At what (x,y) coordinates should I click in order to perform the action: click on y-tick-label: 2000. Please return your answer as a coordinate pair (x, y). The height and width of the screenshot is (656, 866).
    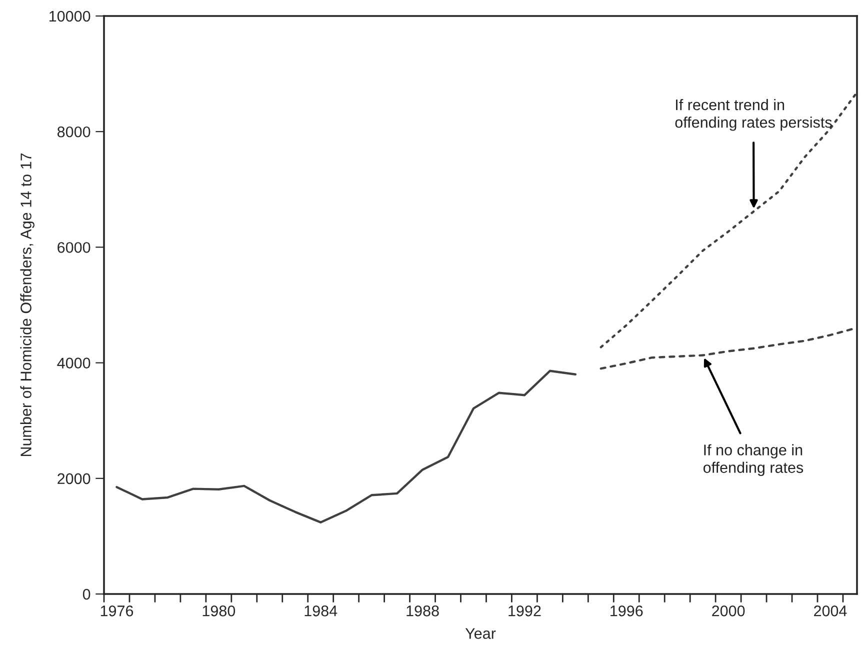
    Looking at the image, I should click on (74, 478).